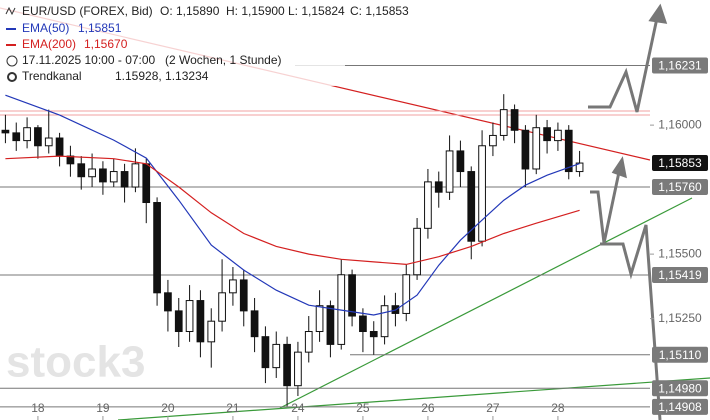  I want to click on level-label: 1,15419, so click(680, 275).